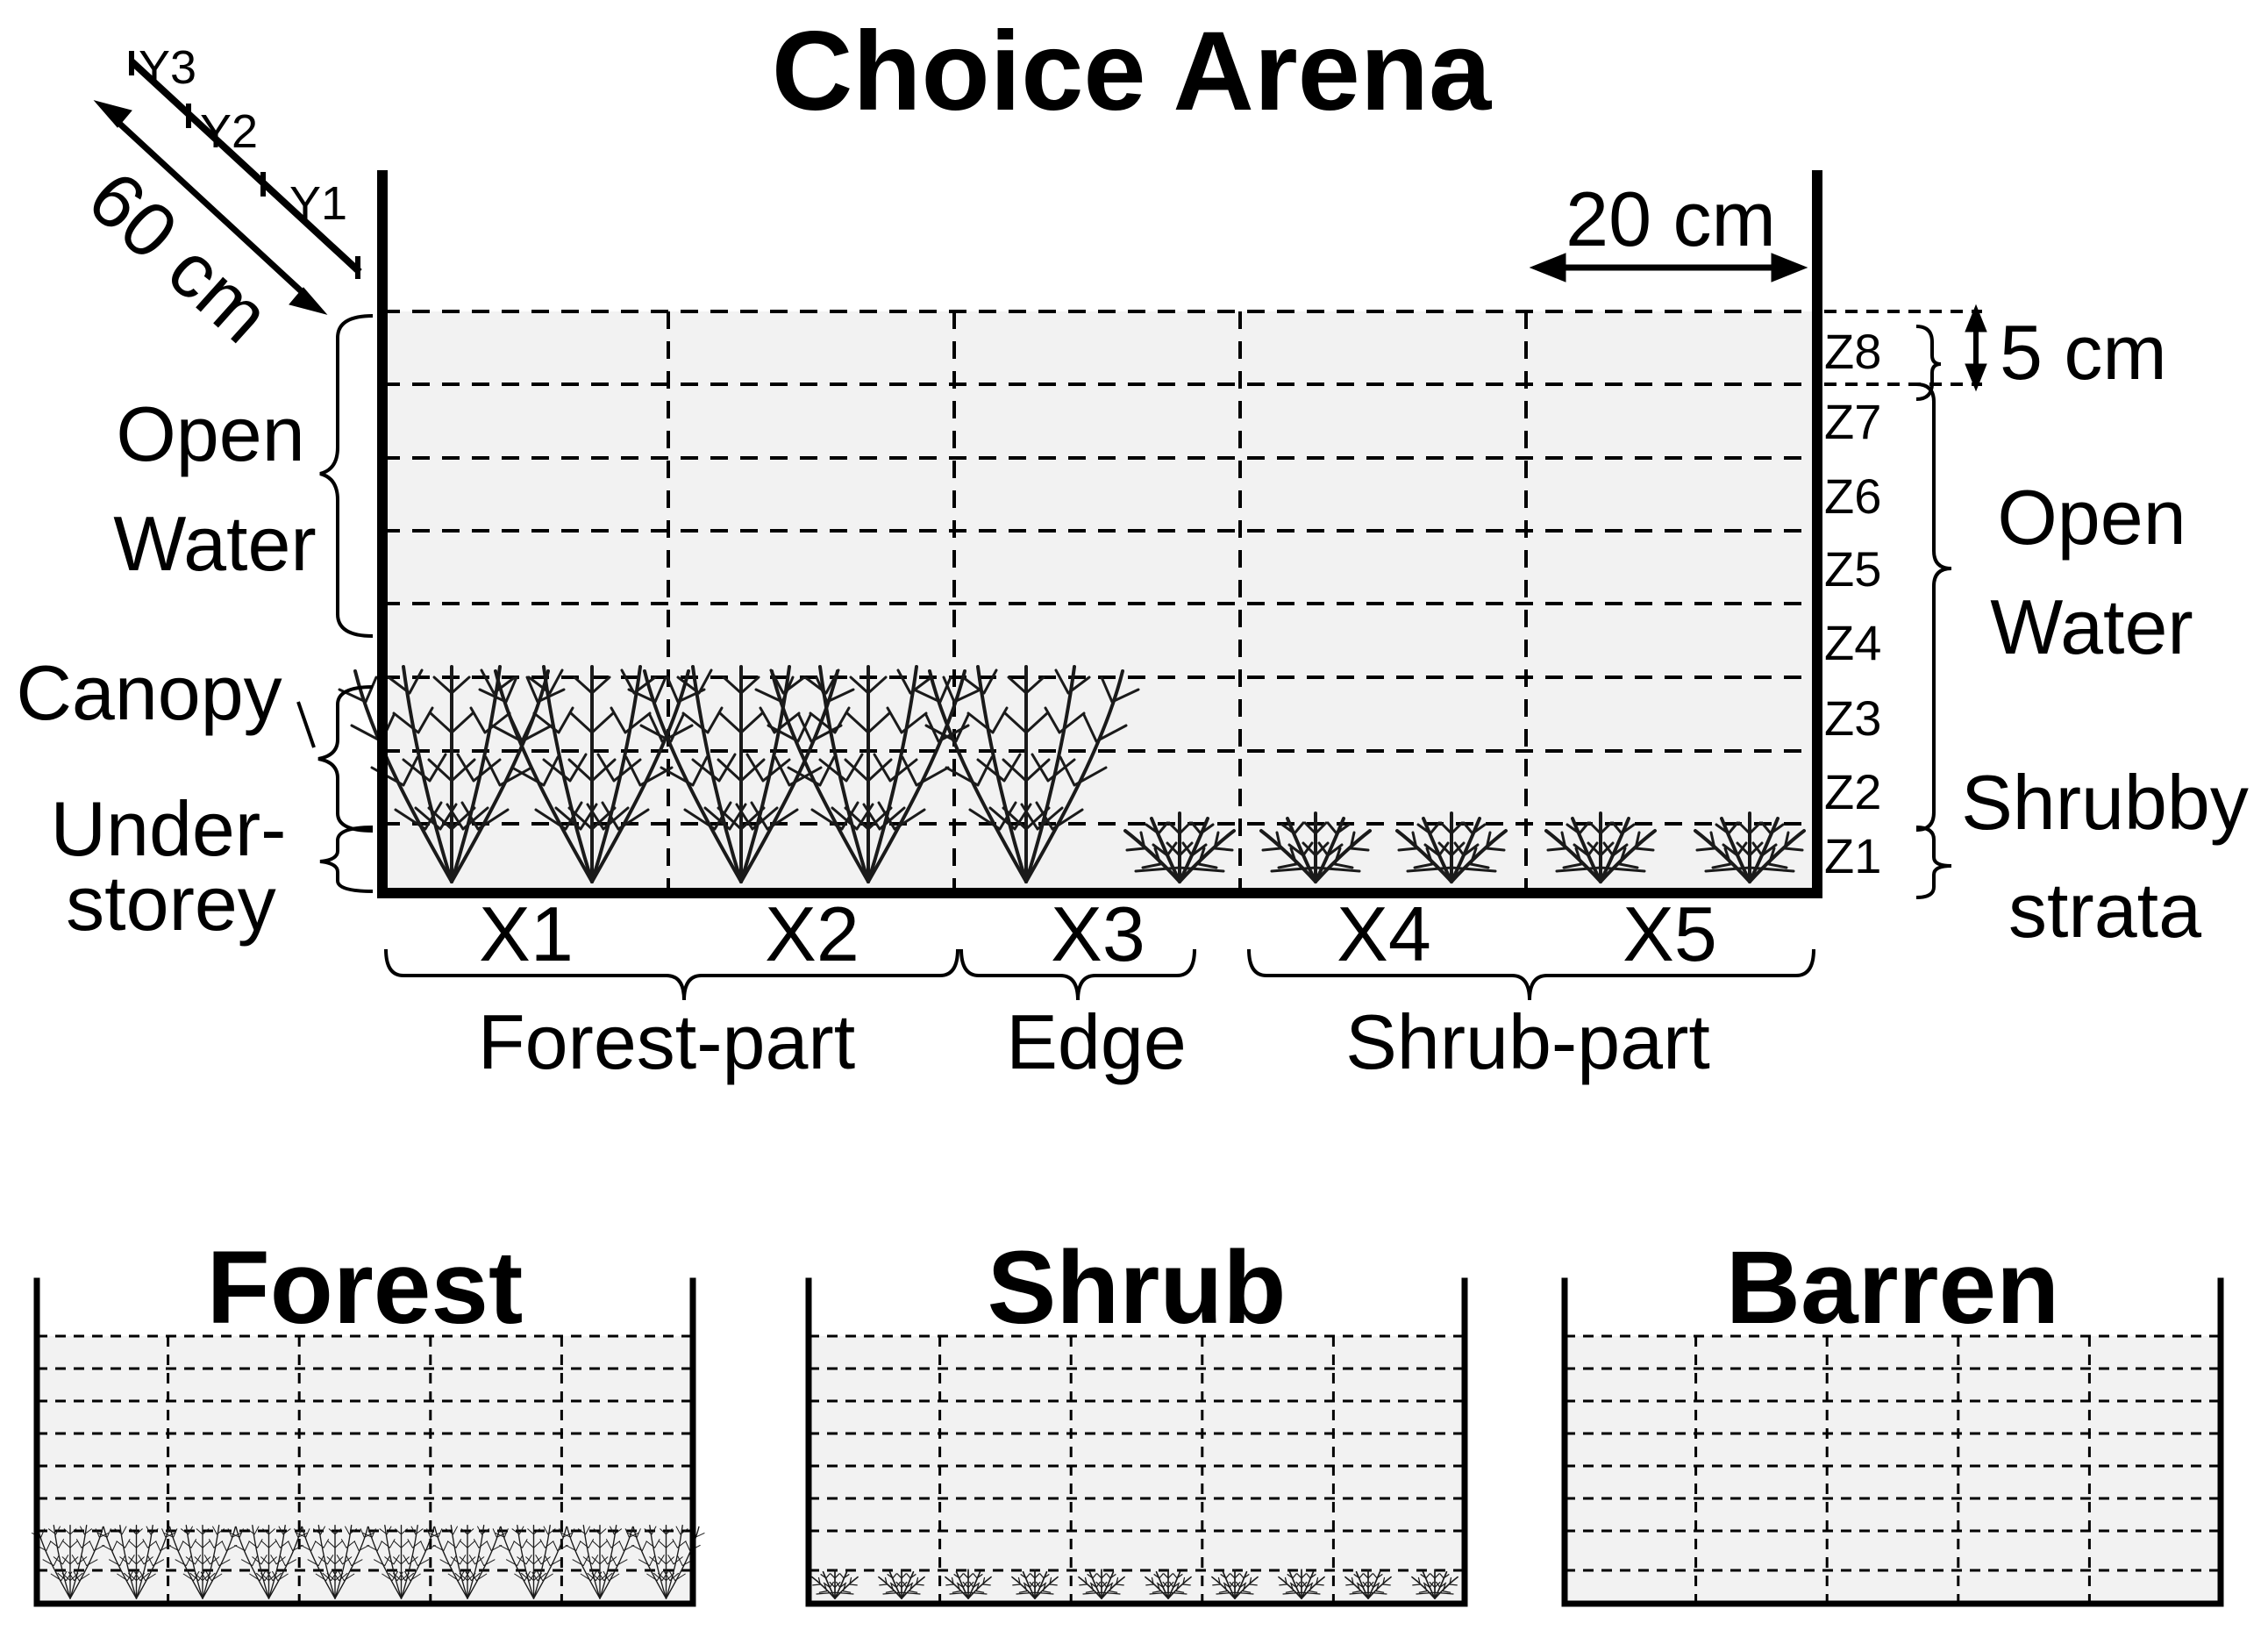  I want to click on tank-title-forest: Forest, so click(365, 1288).